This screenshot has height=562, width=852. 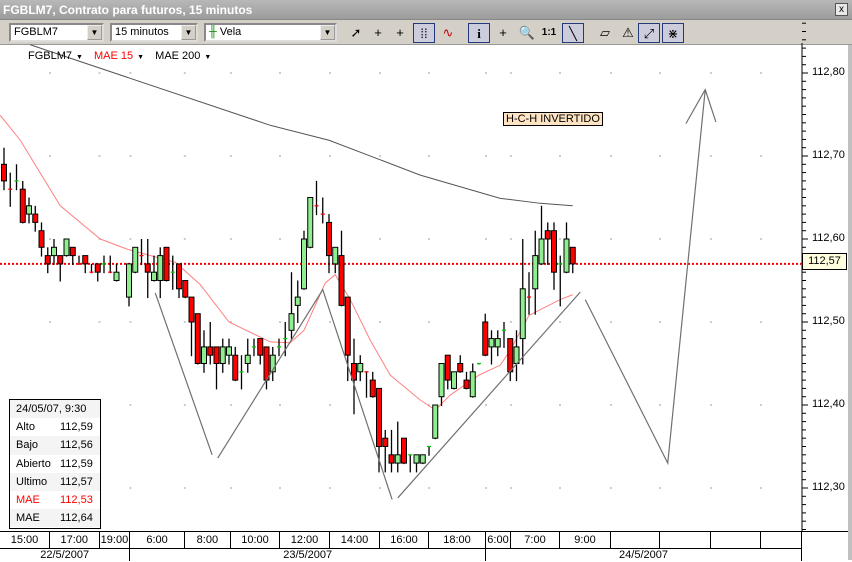 What do you see at coordinates (115, 540) in the screenshot?
I see `time-tick-label: 19:00` at bounding box center [115, 540].